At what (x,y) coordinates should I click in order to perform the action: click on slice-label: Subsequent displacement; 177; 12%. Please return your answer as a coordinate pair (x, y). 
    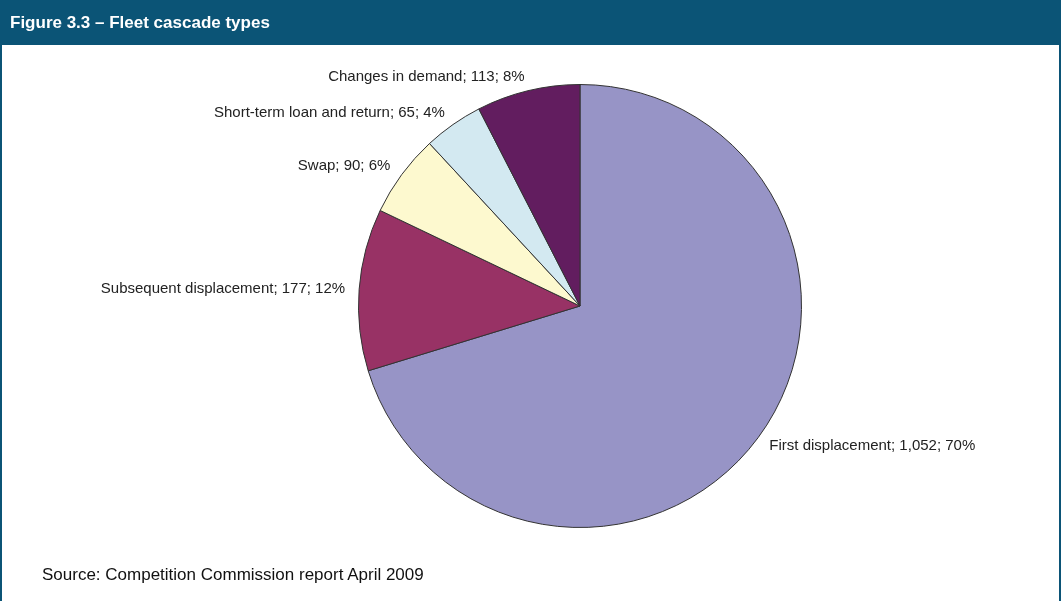
    Looking at the image, I should click on (223, 287).